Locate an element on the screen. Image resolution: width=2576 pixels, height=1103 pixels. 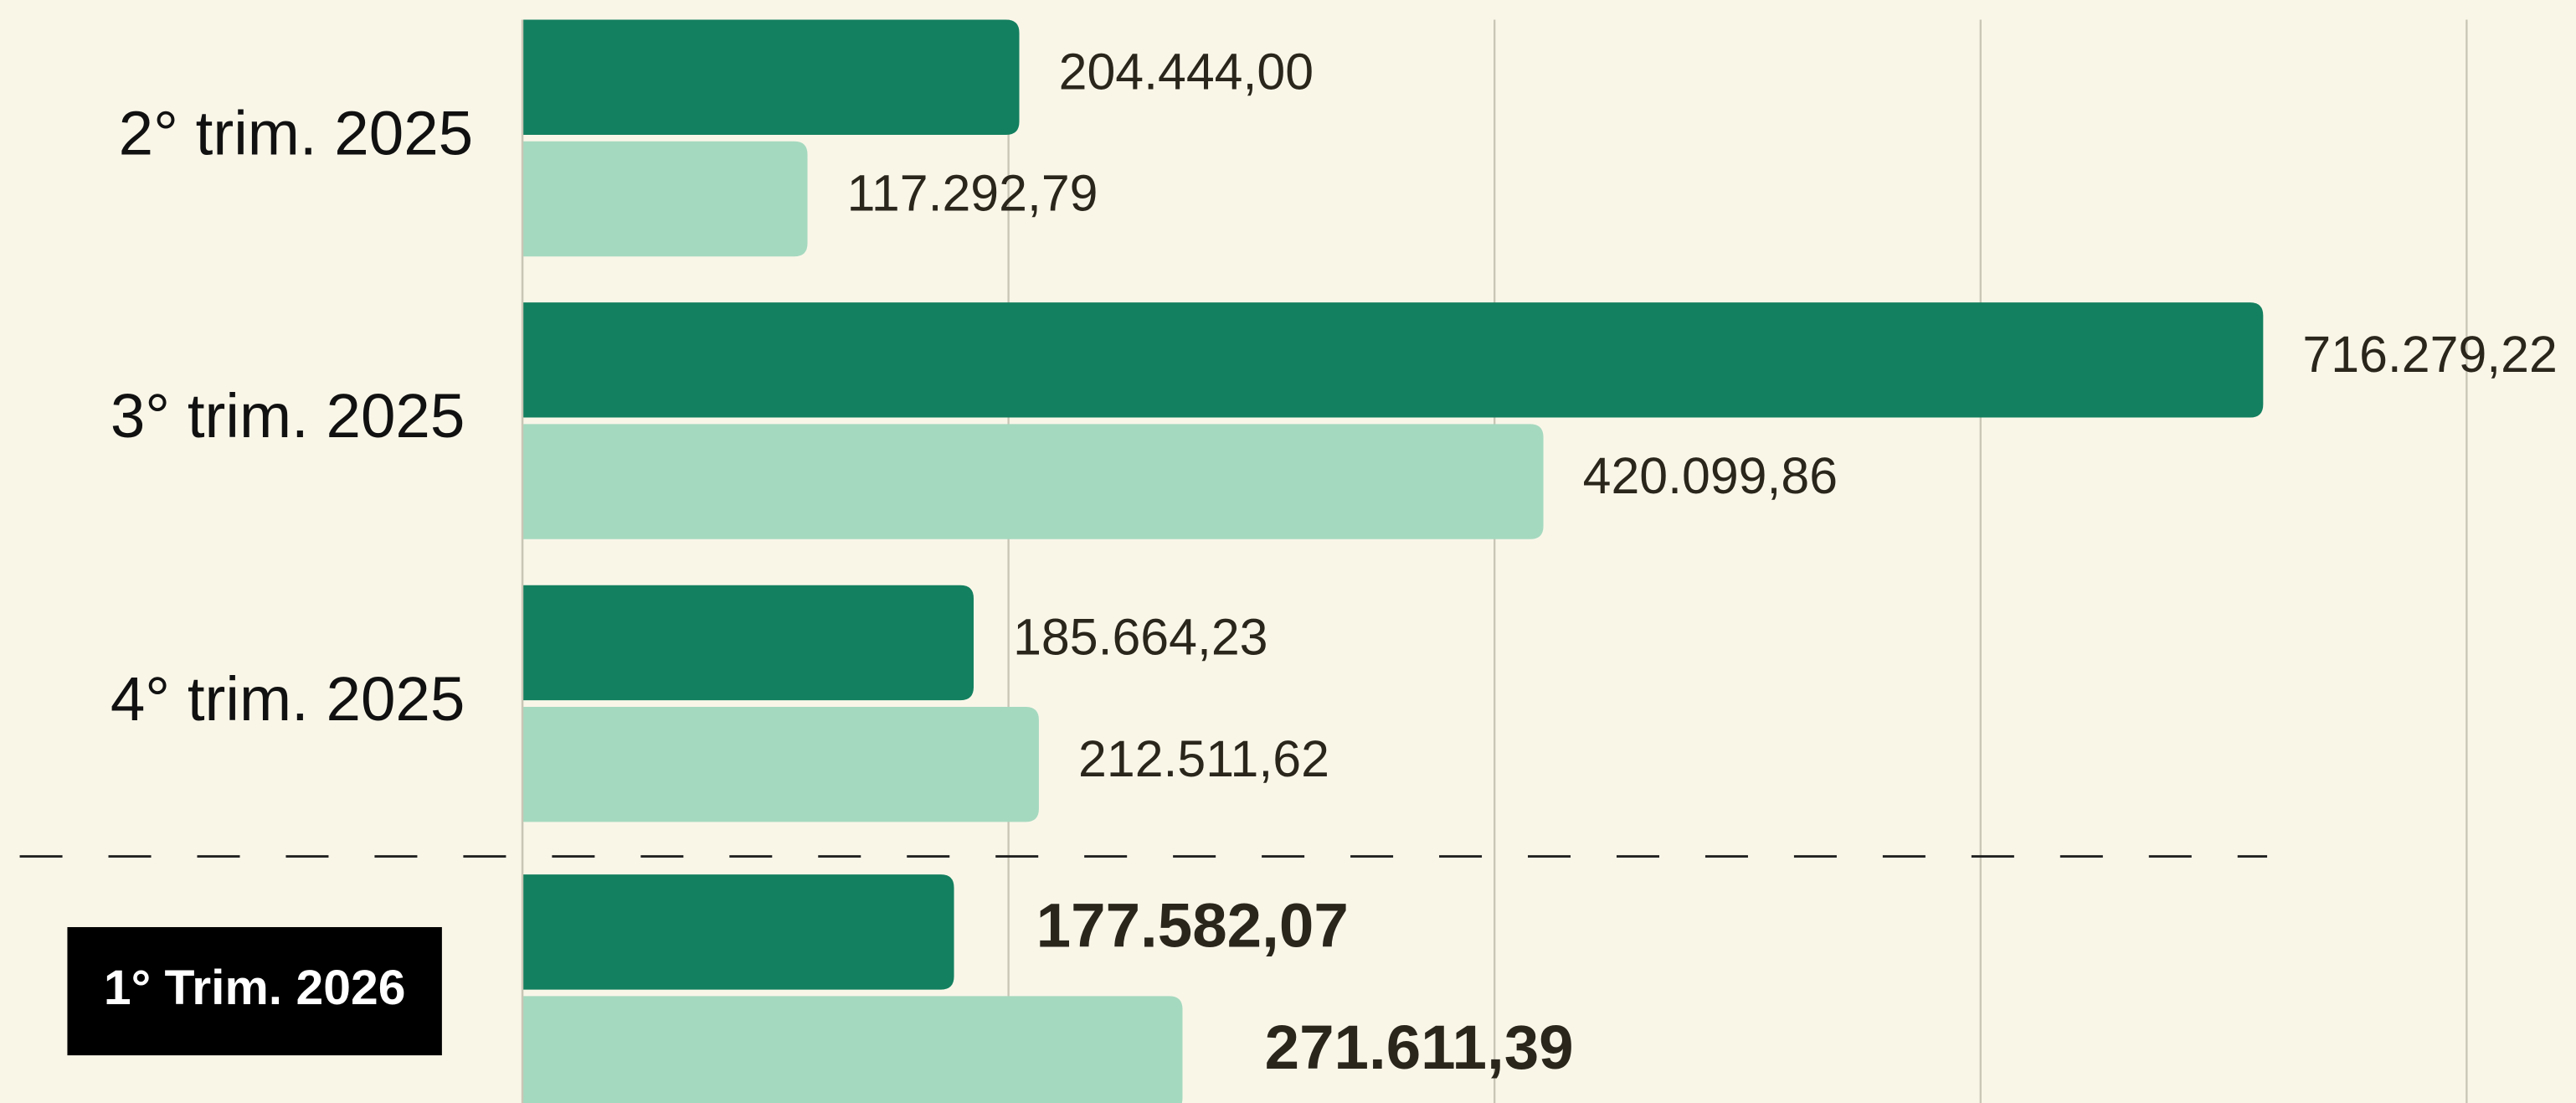
value-label: 271.611,39 is located at coordinates (1419, 1047).